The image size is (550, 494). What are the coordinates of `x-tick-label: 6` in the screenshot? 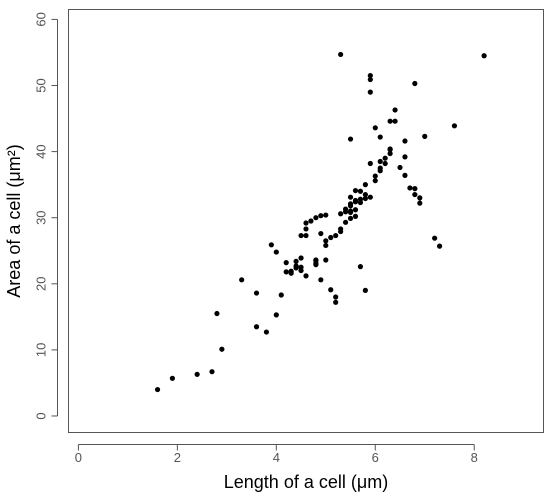 It's located at (375, 457).